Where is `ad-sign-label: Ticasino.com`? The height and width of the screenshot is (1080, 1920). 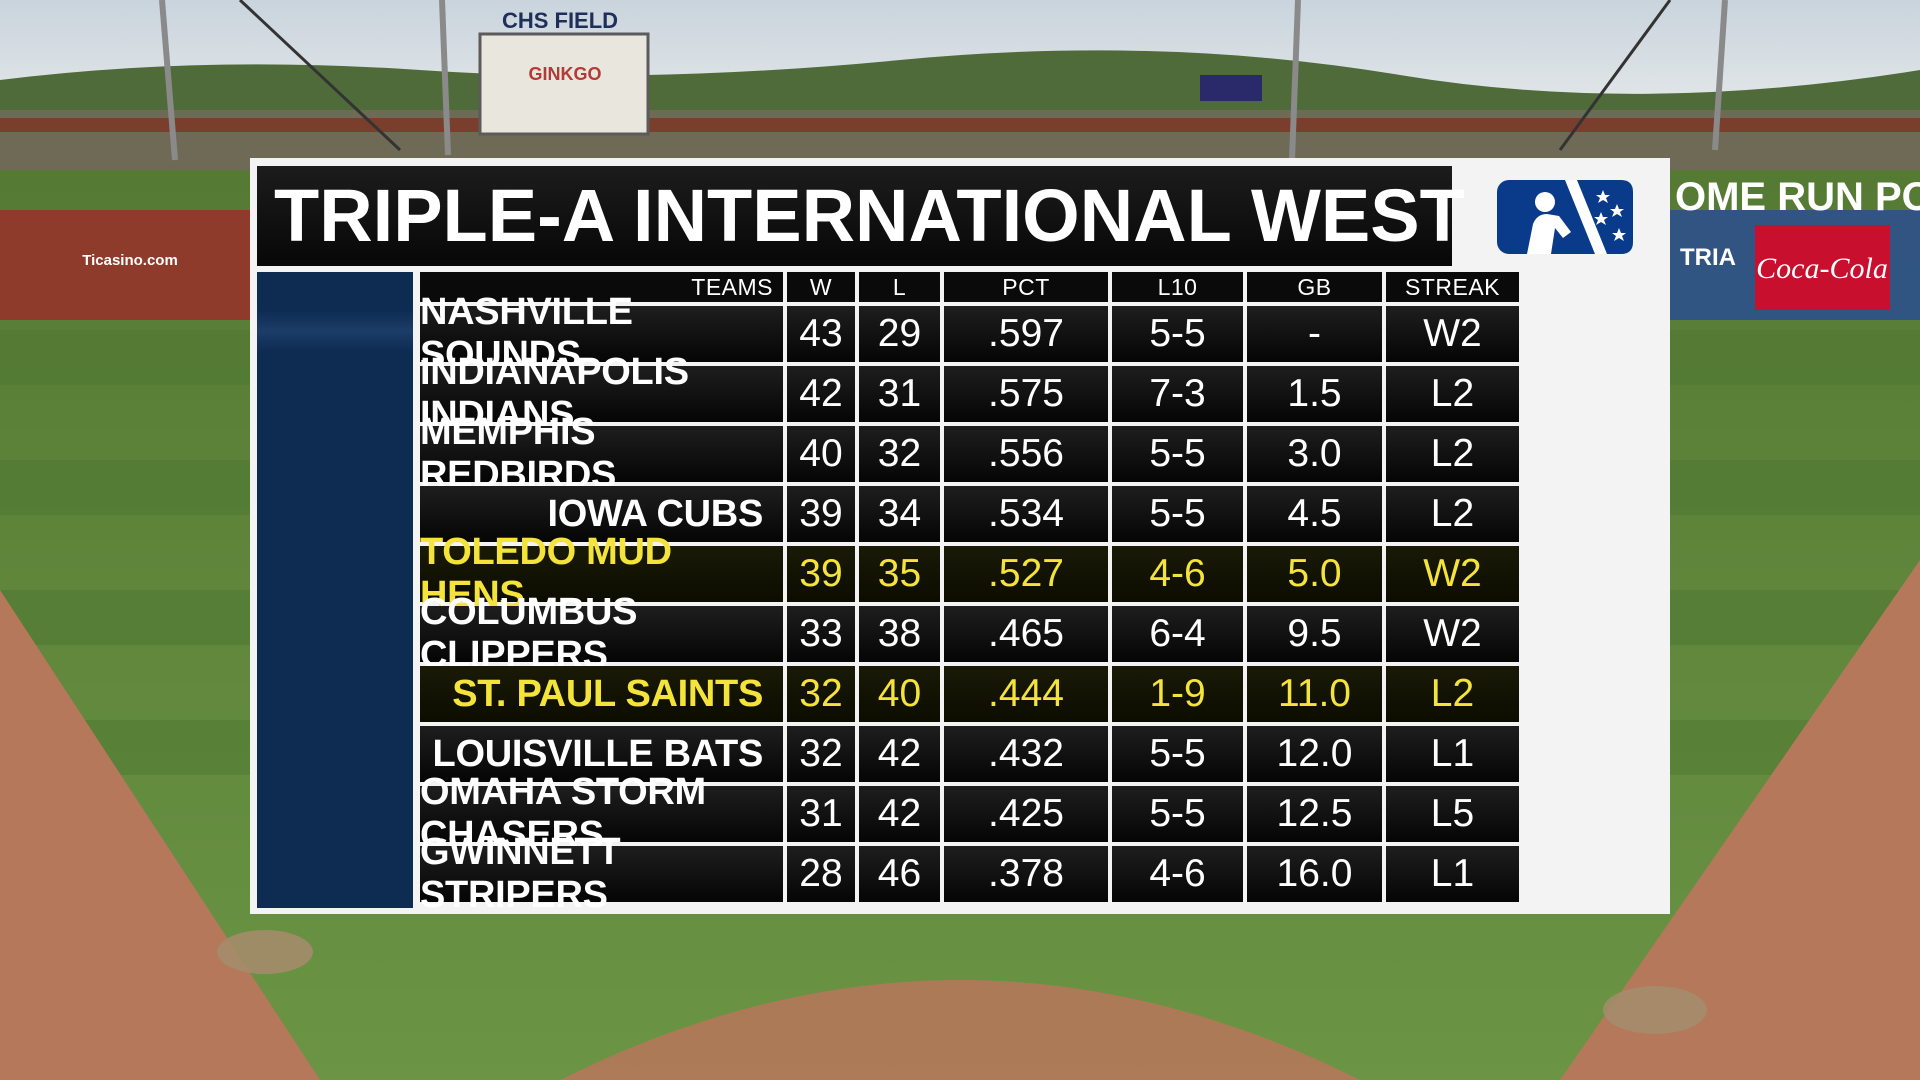
ad-sign-label: Ticasino.com is located at coordinates (130, 260).